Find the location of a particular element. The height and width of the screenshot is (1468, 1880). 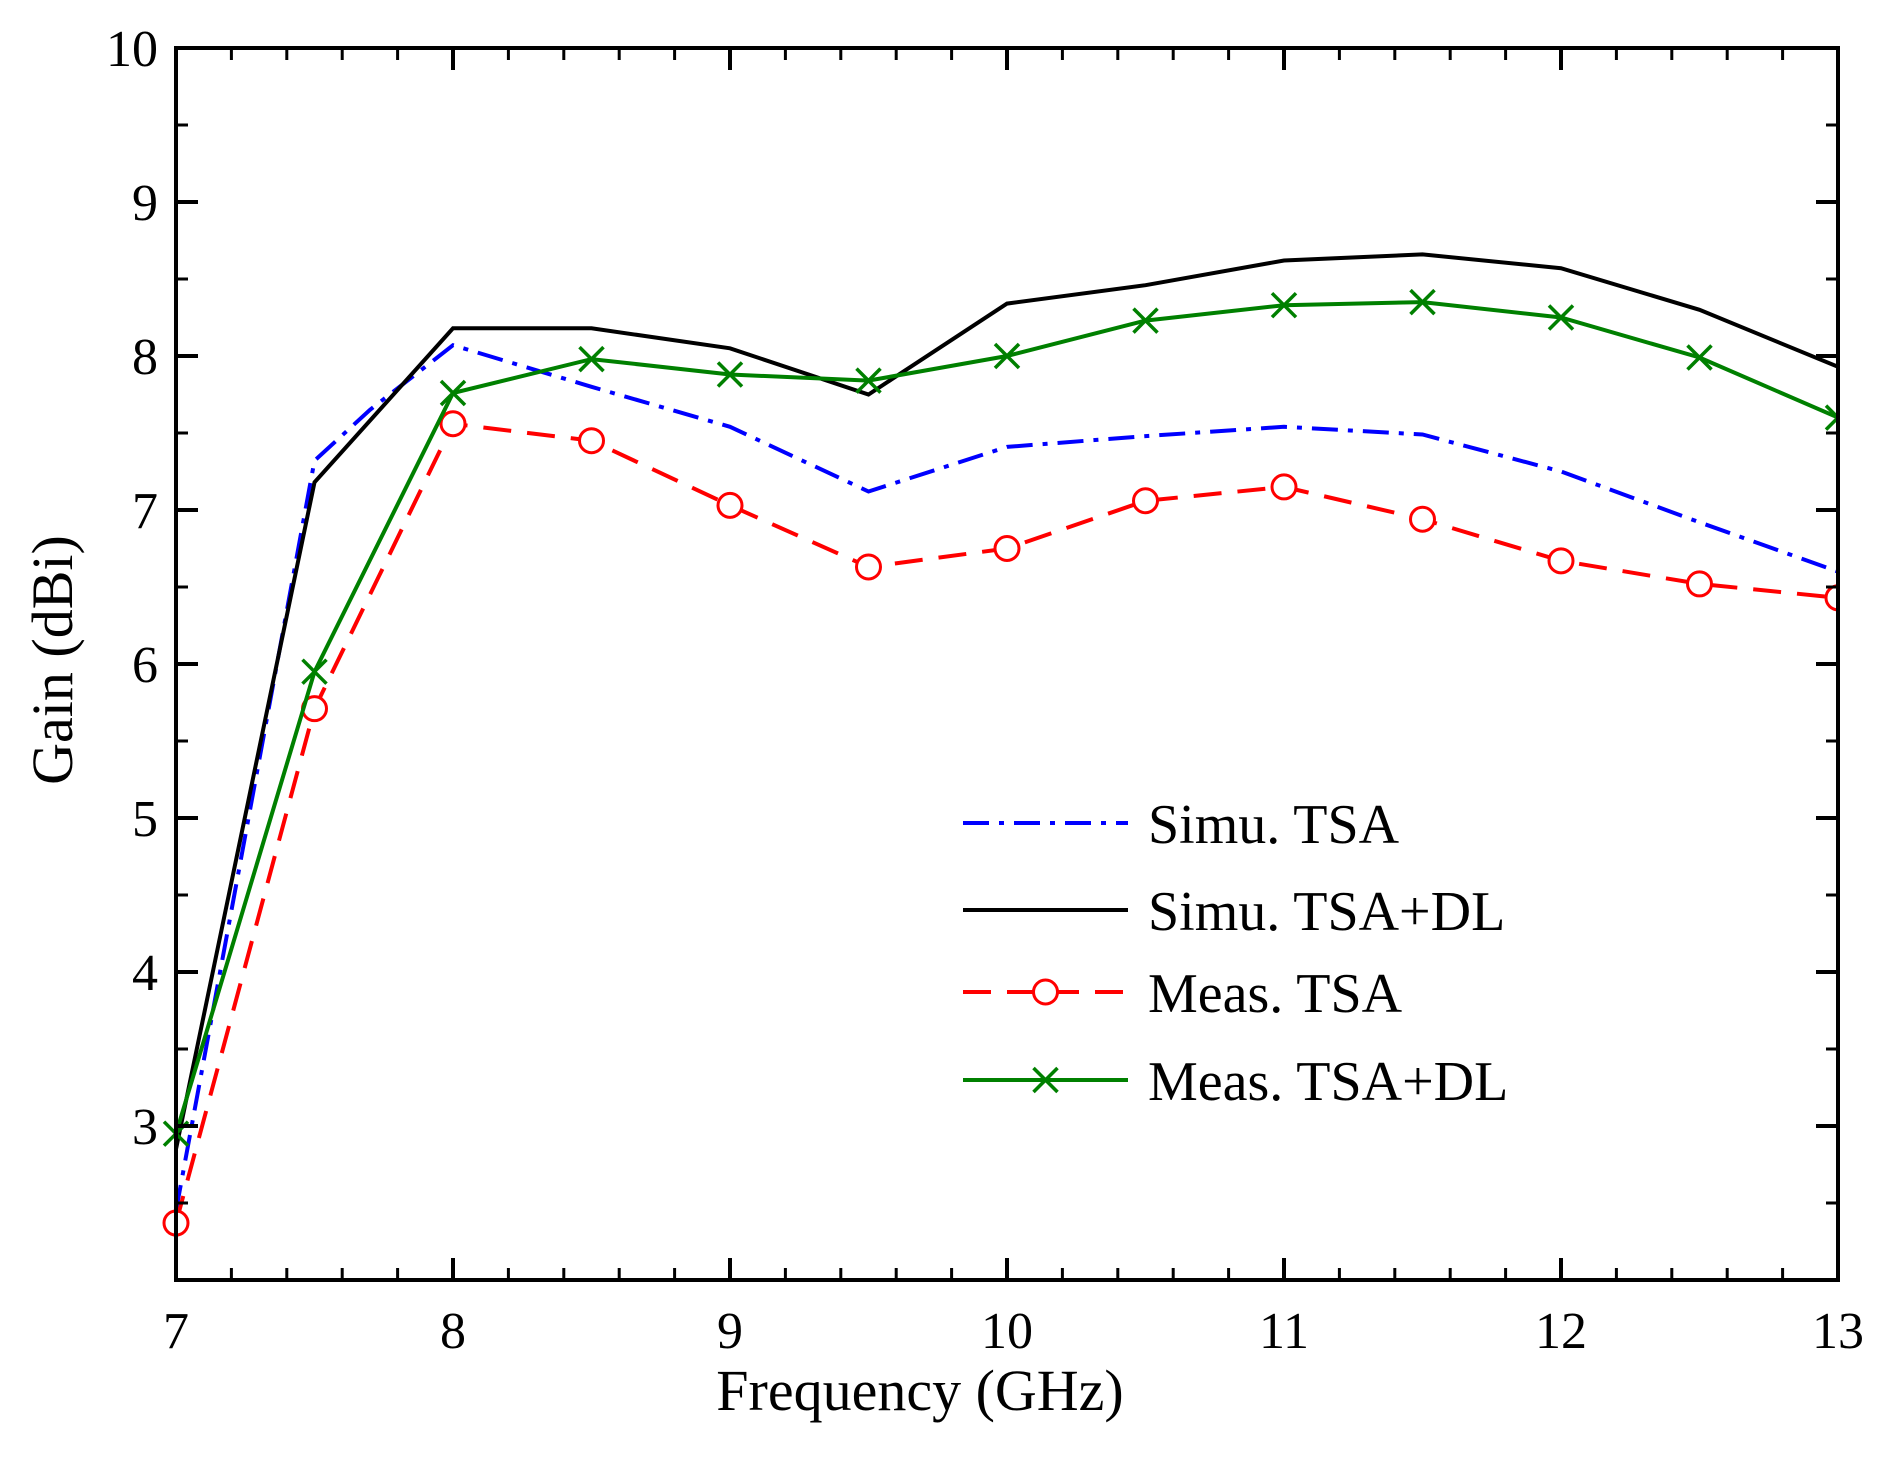

legend-label: Meas. TSA+DL is located at coordinates (1328, 1082).